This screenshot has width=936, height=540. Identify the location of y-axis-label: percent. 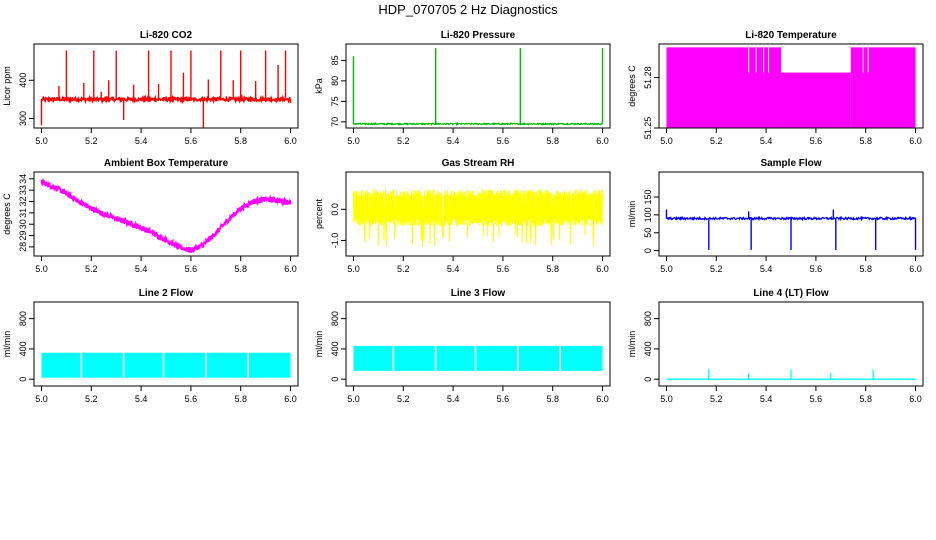
(319, 213).